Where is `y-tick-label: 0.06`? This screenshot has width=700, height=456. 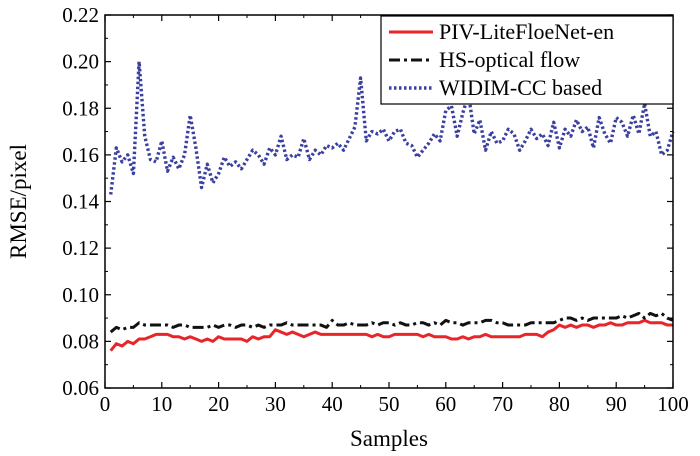
y-tick-label: 0.06 is located at coordinates (80, 388).